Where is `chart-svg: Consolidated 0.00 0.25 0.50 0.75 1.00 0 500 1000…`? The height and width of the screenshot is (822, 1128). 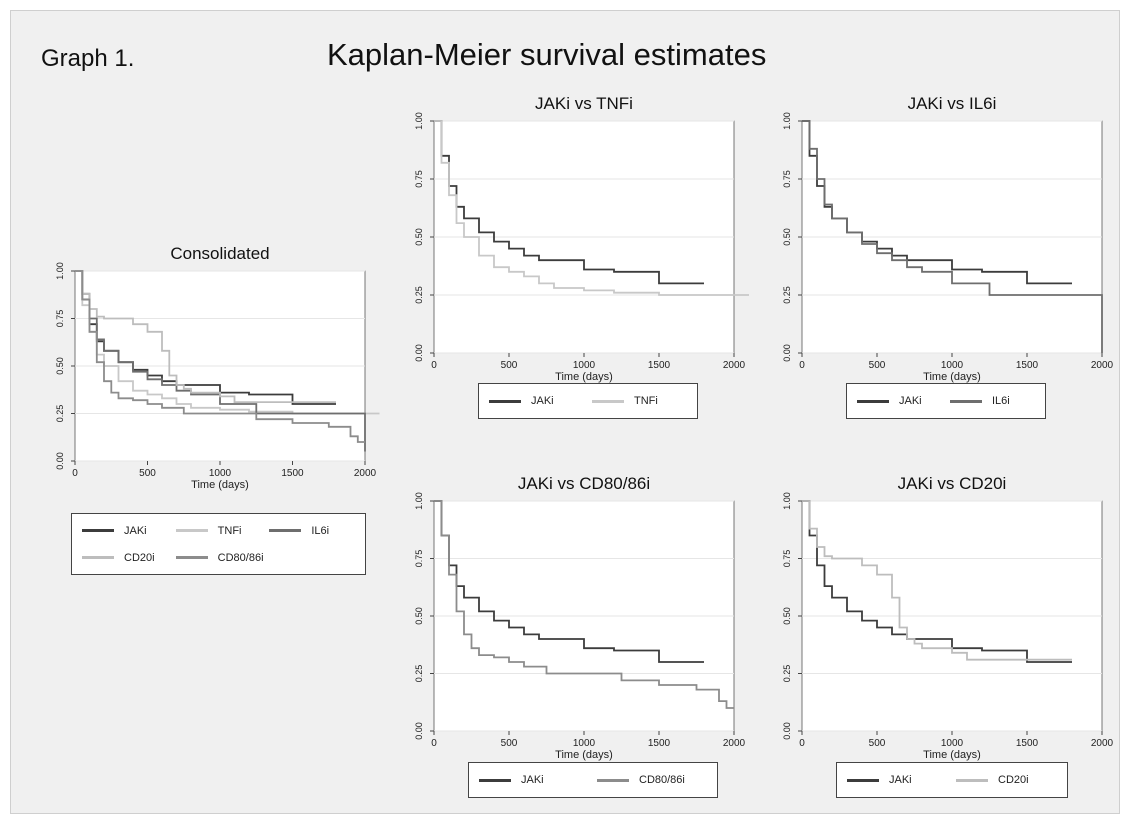
chart-svg: Consolidated 0.00 0.25 0.50 0.75 1.00 0 500 1000… is located at coordinates (217, 367).